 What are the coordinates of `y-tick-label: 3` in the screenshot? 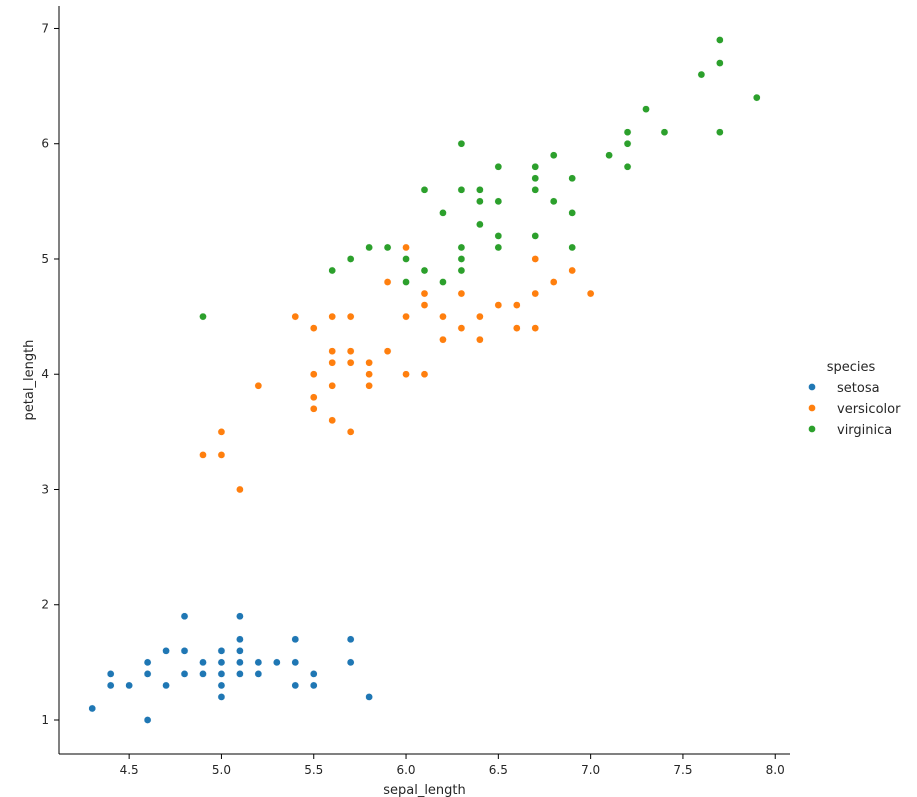 It's located at (45, 489).